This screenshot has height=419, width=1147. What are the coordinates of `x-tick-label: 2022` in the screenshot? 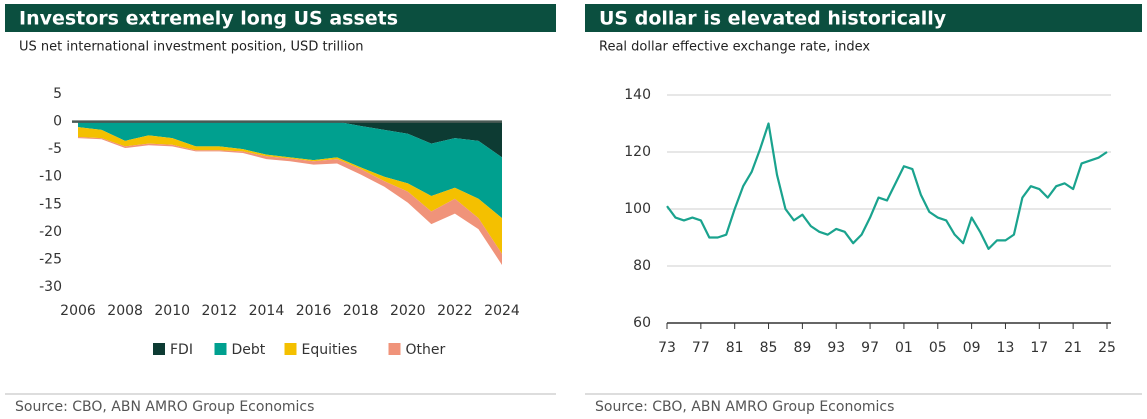 It's located at (455, 311).